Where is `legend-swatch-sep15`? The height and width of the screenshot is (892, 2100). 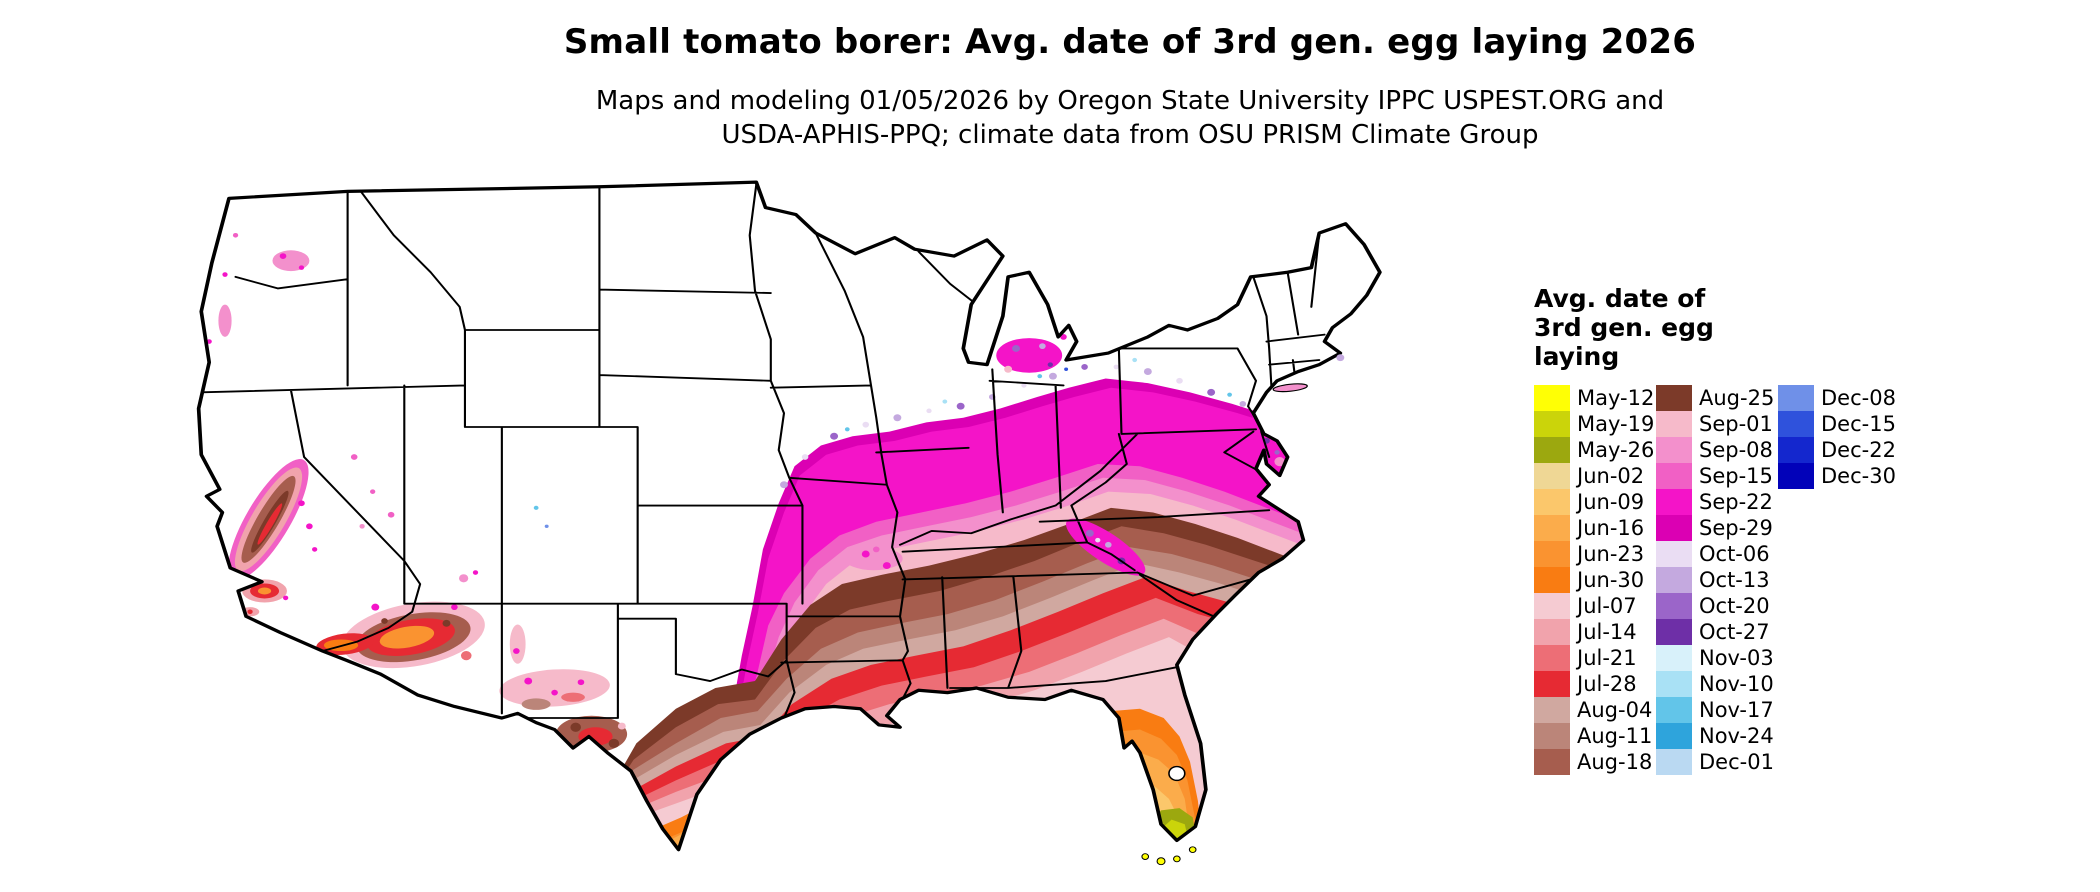
legend-swatch-sep15 is located at coordinates (1674, 476).